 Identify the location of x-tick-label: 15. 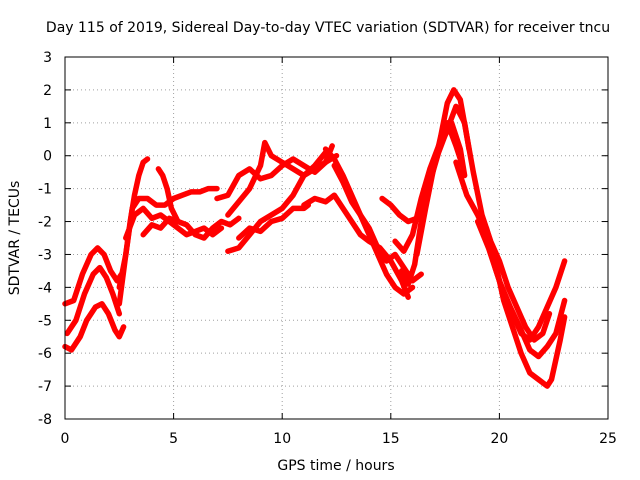
(391, 439).